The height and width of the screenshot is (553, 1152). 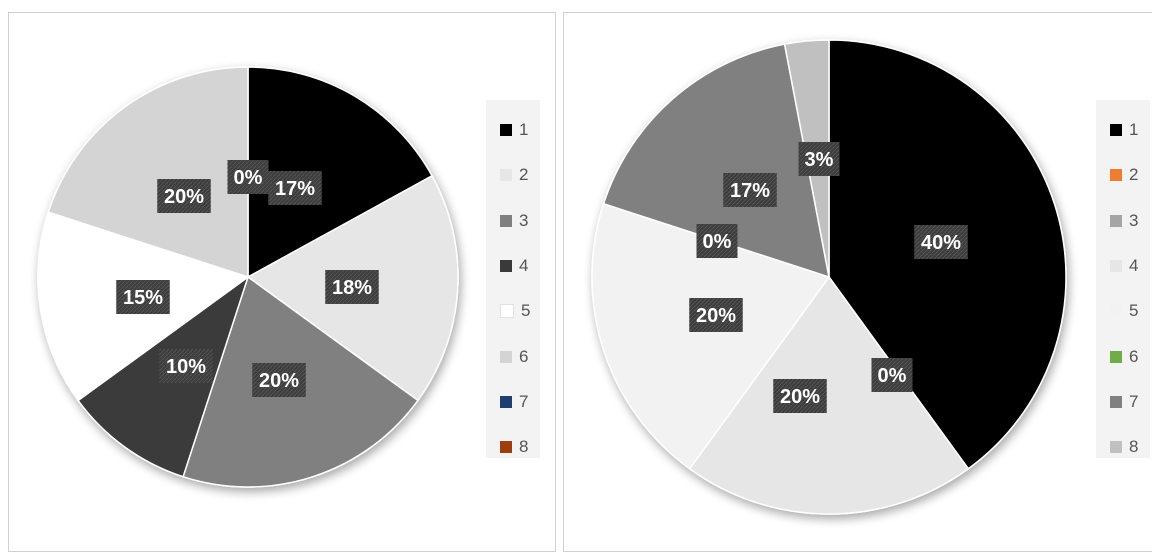 I want to click on data-label-8: 0%, so click(x=248, y=177).